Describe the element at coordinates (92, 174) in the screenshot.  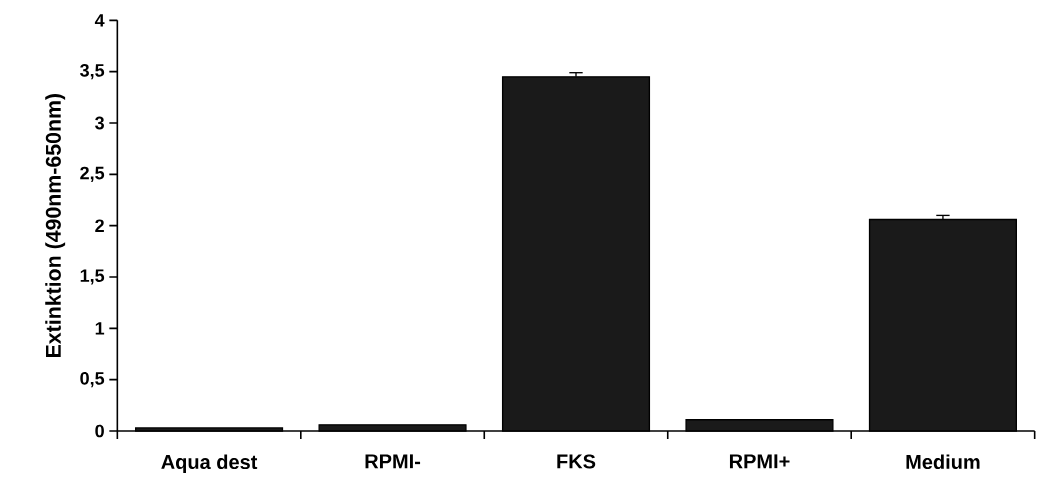
I see `y-tick-label: 2,5` at that location.